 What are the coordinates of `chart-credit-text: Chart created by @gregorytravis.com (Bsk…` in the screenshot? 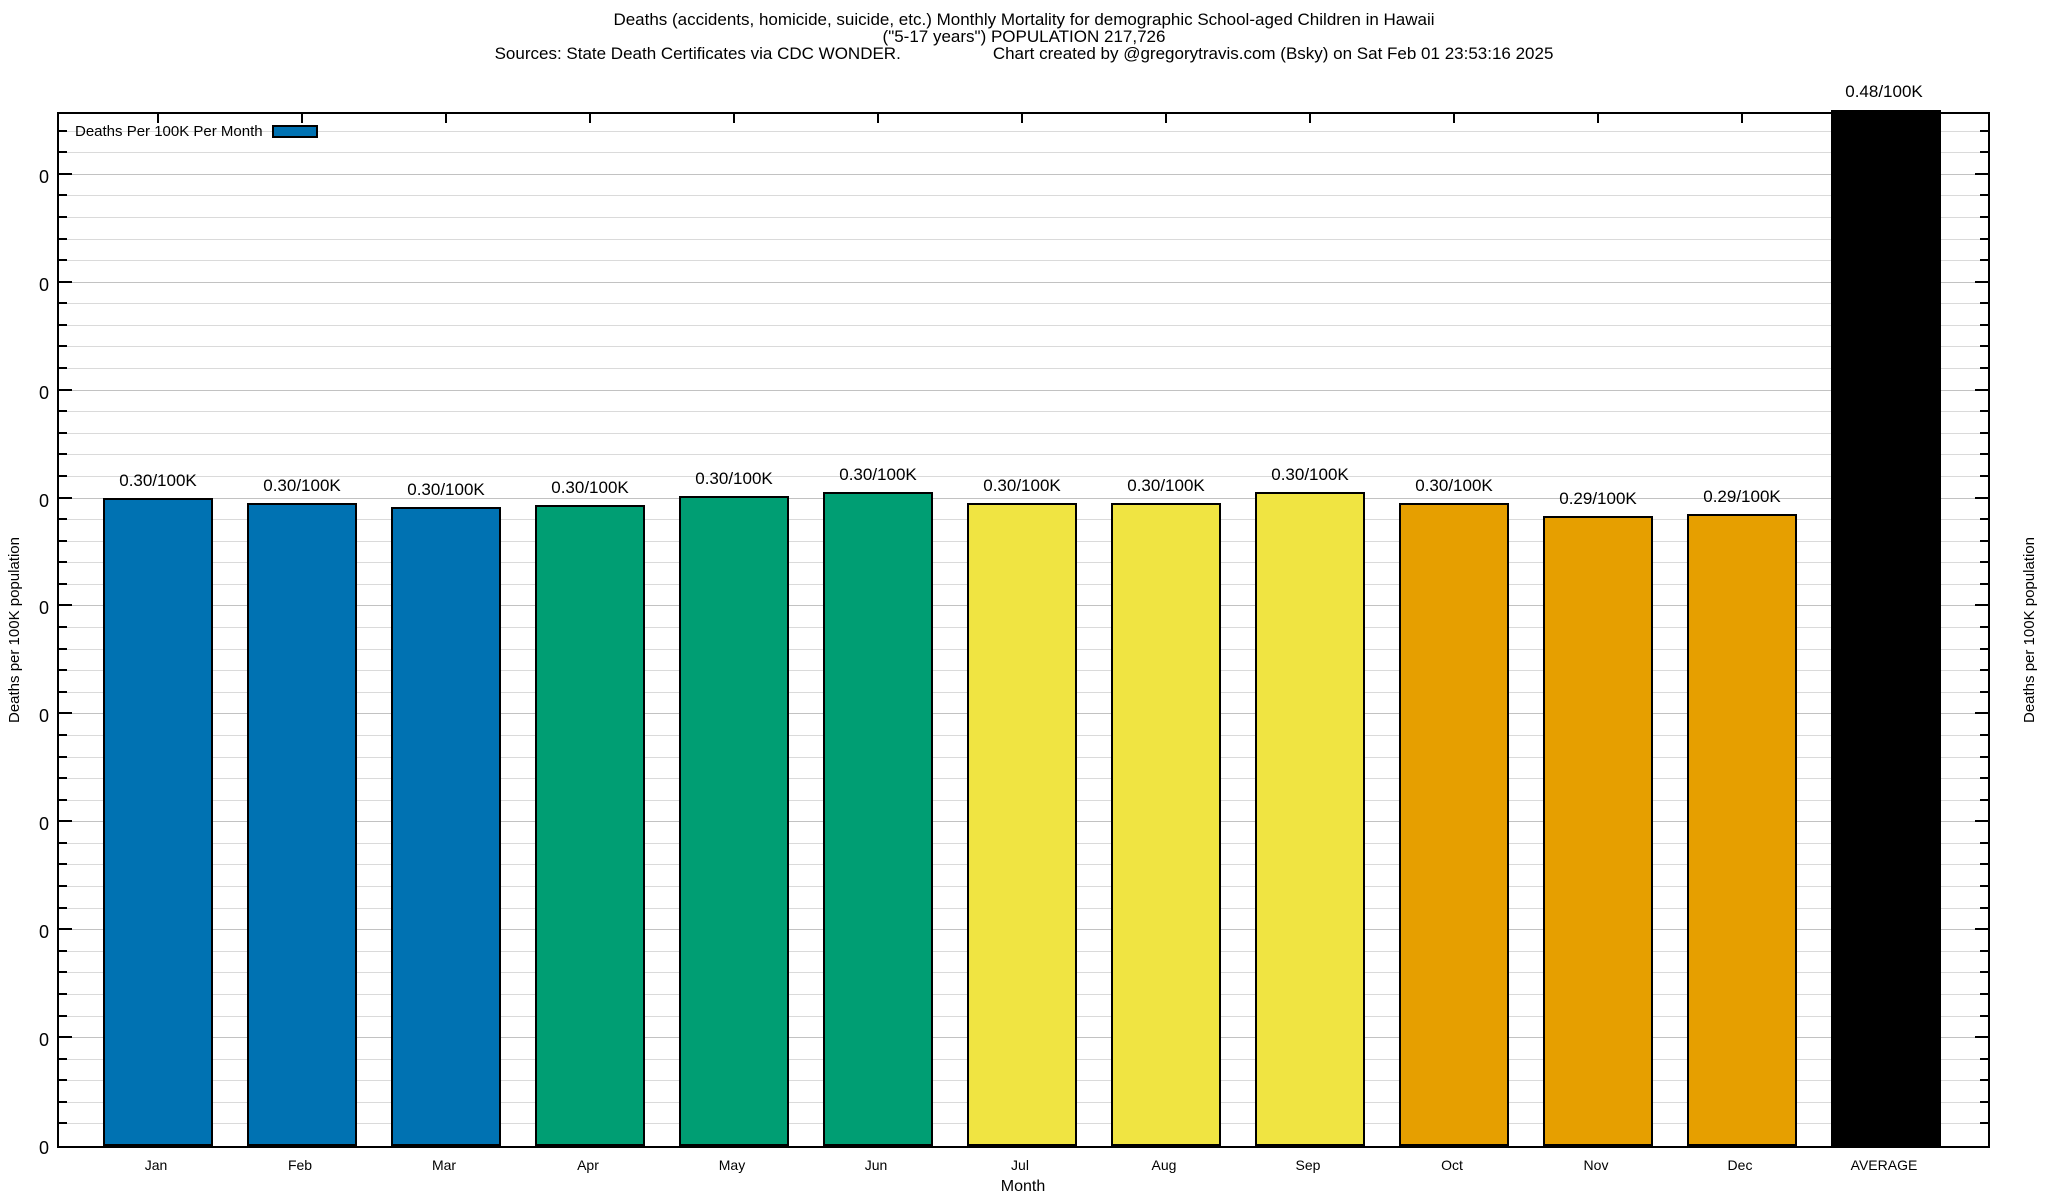 It's located at (1273, 53).